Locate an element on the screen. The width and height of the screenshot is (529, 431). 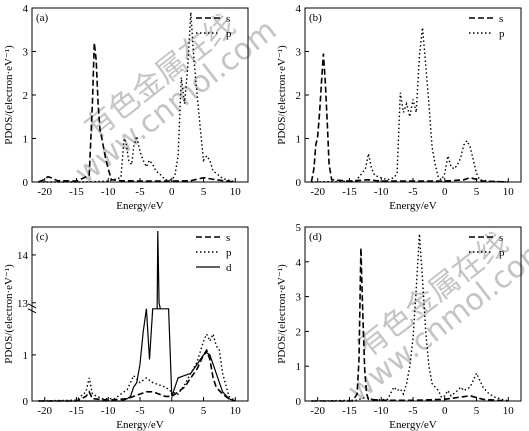
x-tick-label-c: -10 is located at coordinates (108, 411).